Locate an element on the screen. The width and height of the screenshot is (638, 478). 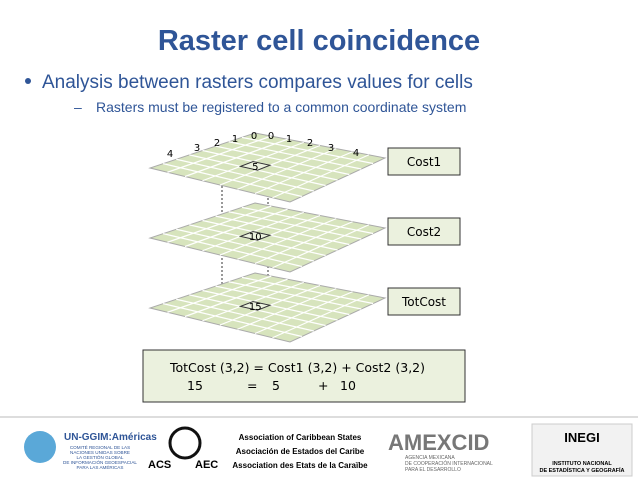
logo-text: Association of Caribbean States is located at coordinates (300, 437).